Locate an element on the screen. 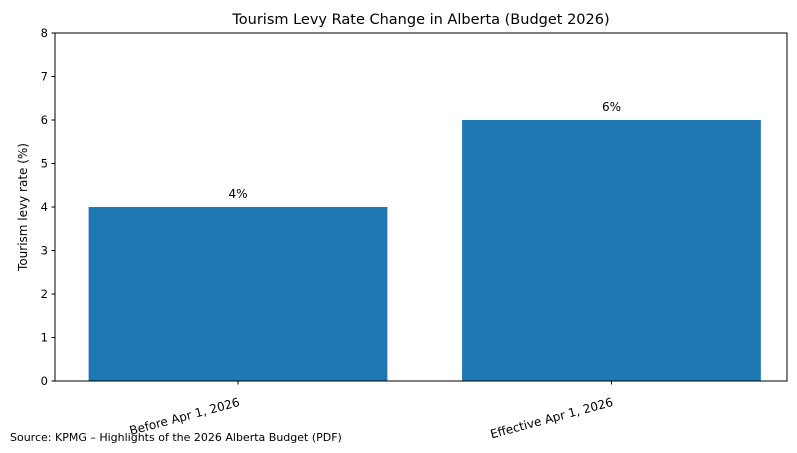  y-tick-label: 7 is located at coordinates (44, 77).